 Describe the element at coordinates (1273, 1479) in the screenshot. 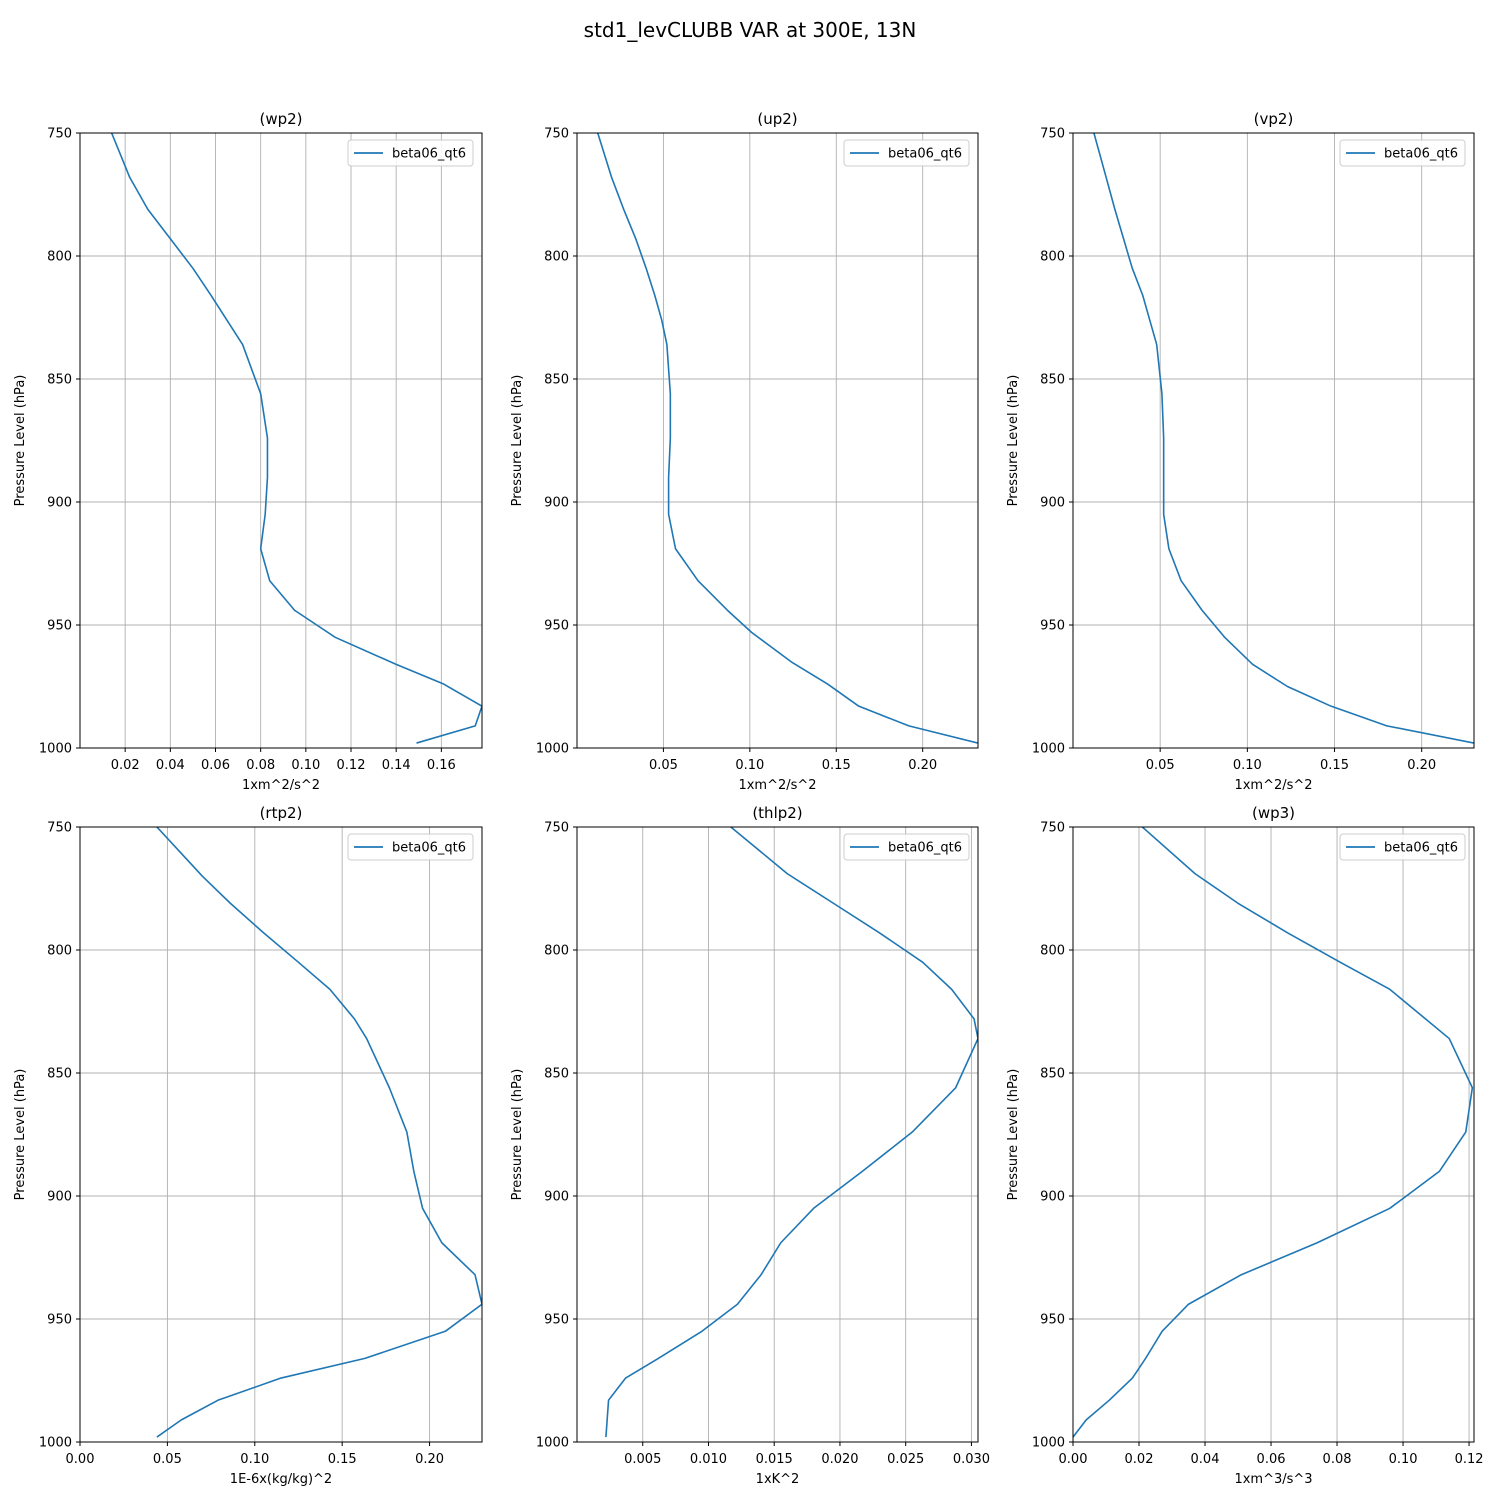

I see `x-axis-label: 1xm^3/s^3` at that location.